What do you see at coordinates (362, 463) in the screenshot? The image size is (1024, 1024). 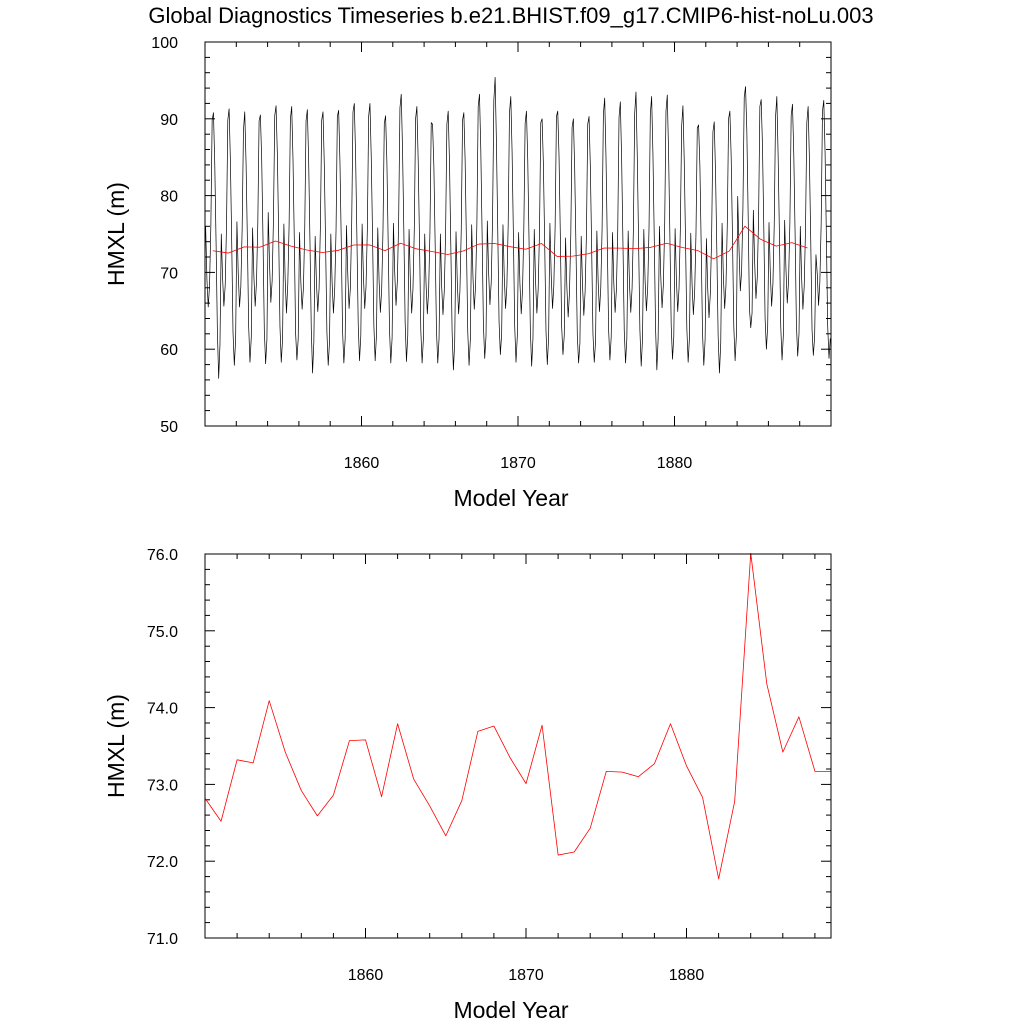 I see `top-x-tick-label: 1860` at bounding box center [362, 463].